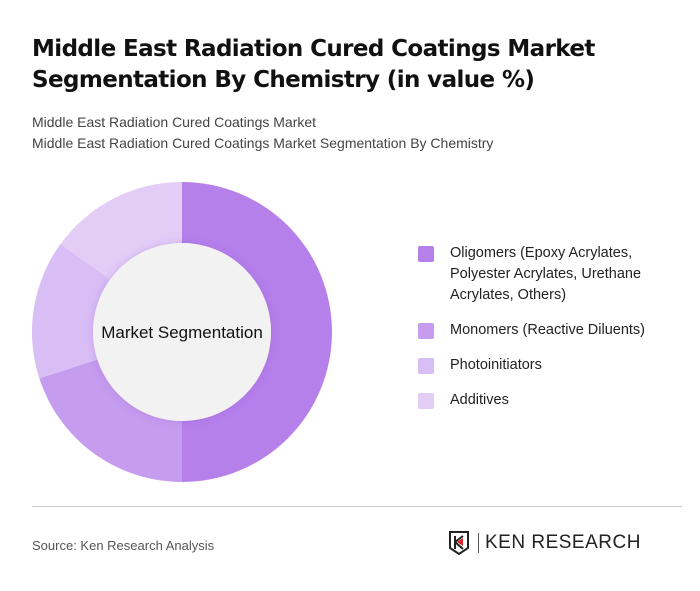  I want to click on legend-label: Additives, so click(479, 400).